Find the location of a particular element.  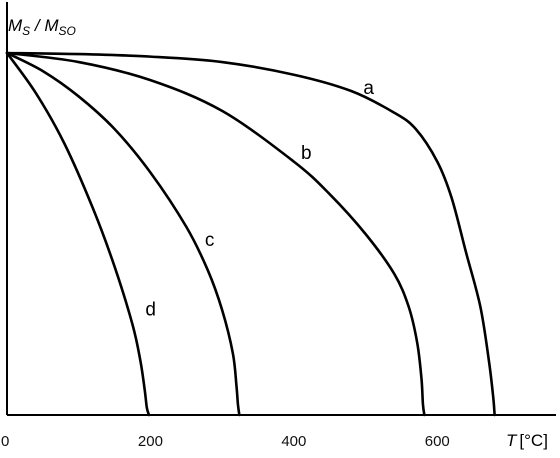

x-tick-label-200: 200 is located at coordinates (150, 441).